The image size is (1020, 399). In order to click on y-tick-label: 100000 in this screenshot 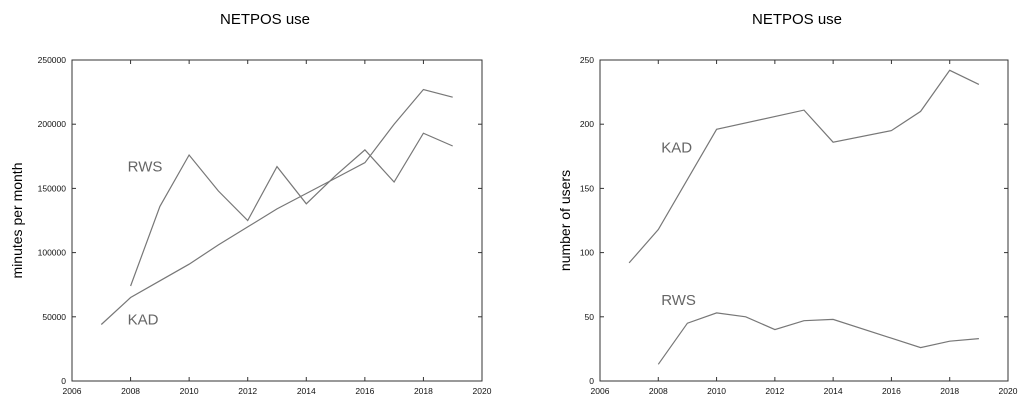, I will do `click(52, 253)`.